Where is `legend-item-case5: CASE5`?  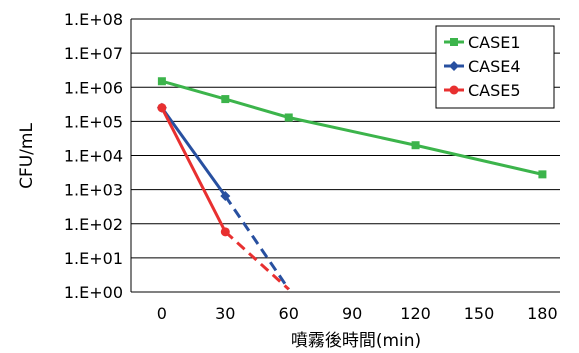
legend-item-case5: CASE5 is located at coordinates (482, 90).